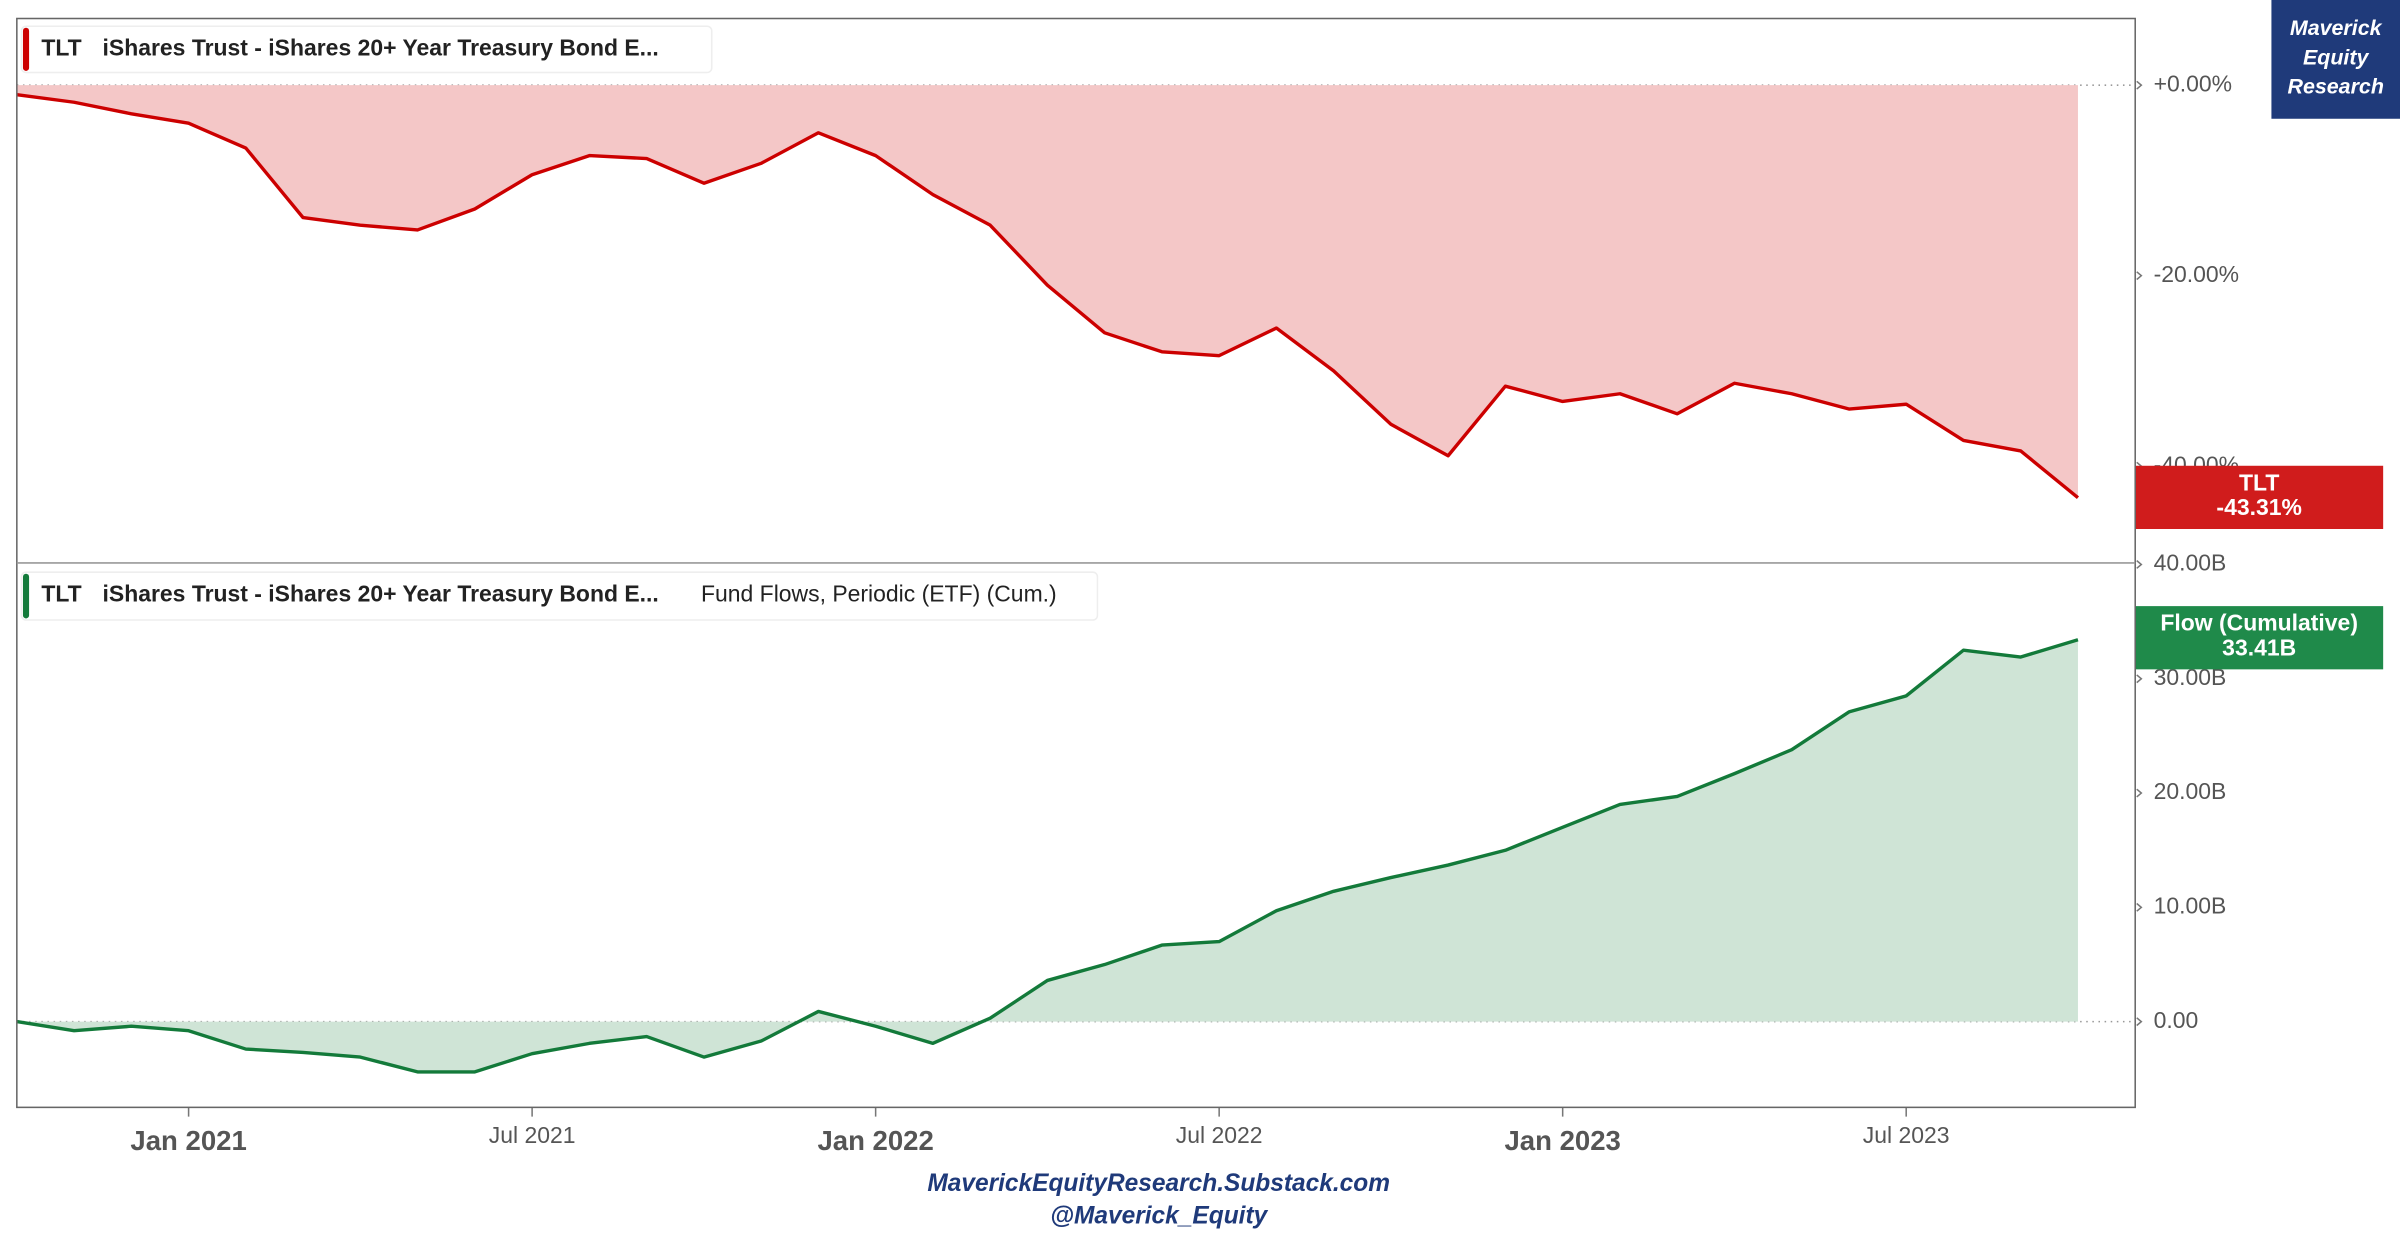  What do you see at coordinates (2258, 507) in the screenshot?
I see `end-label-value: -43.31%` at bounding box center [2258, 507].